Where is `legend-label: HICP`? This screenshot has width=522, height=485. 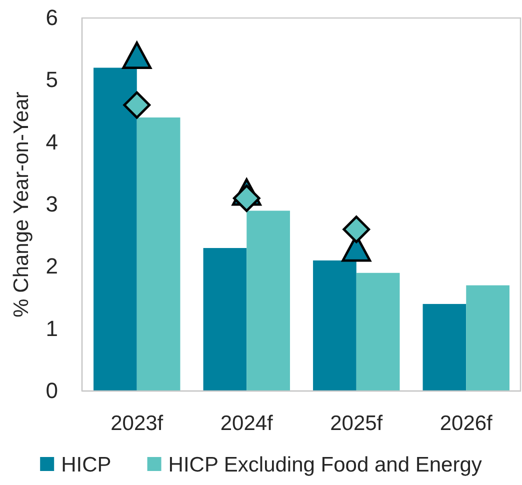
legend-label: HICP is located at coordinates (86, 464).